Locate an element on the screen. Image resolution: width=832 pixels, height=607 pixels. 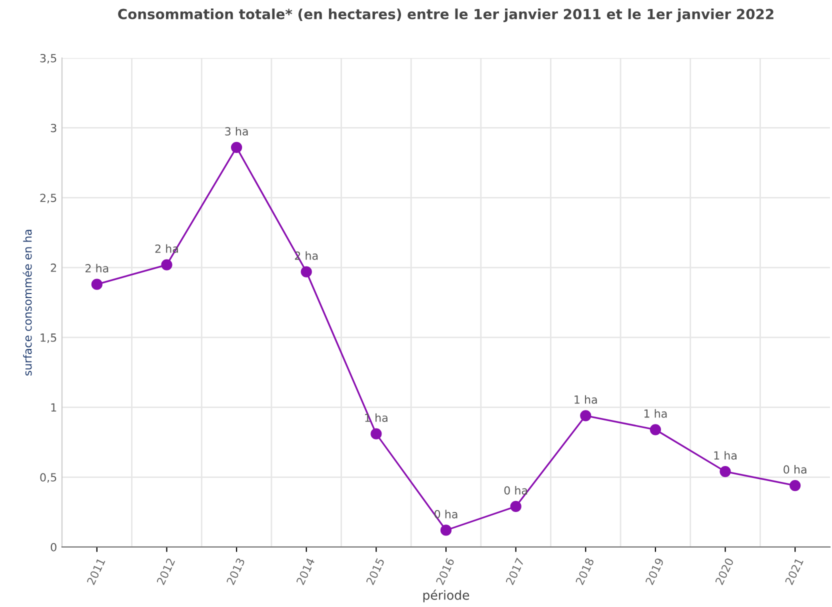
y-axis-title: surface consommée en ha is located at coordinates (27, 303).